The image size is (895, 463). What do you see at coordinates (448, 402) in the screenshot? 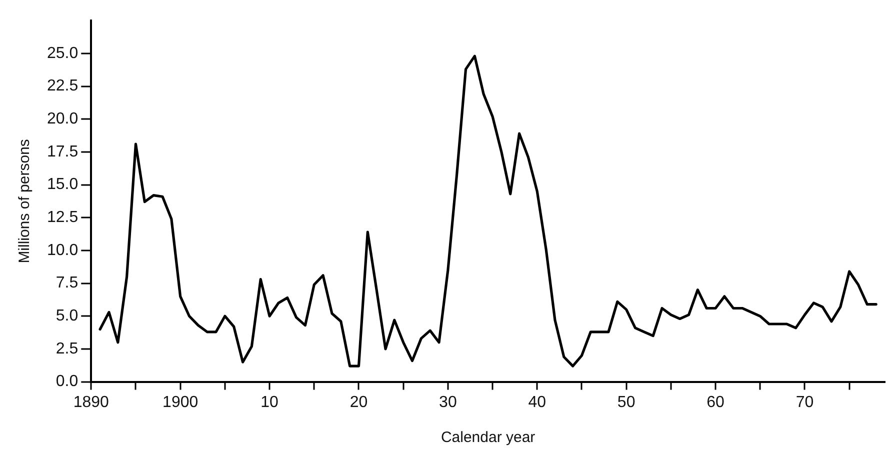
I see `x-tick-label: 30` at bounding box center [448, 402].